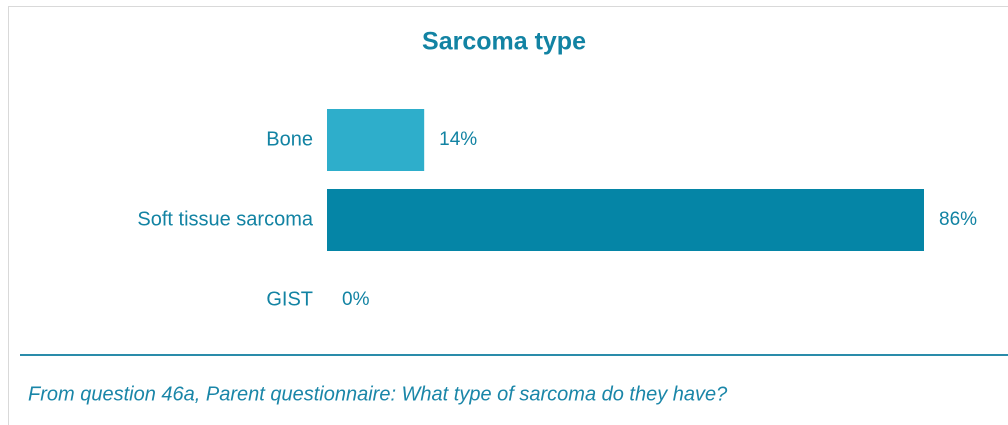 The image size is (1008, 425). What do you see at coordinates (289, 139) in the screenshot?
I see `y-tick-label: Bone` at bounding box center [289, 139].